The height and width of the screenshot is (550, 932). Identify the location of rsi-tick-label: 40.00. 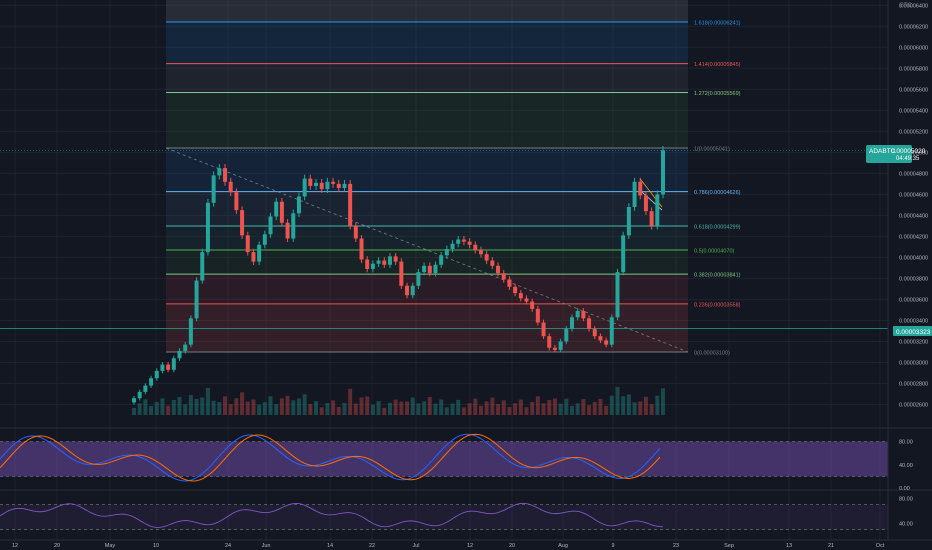
(906, 524).